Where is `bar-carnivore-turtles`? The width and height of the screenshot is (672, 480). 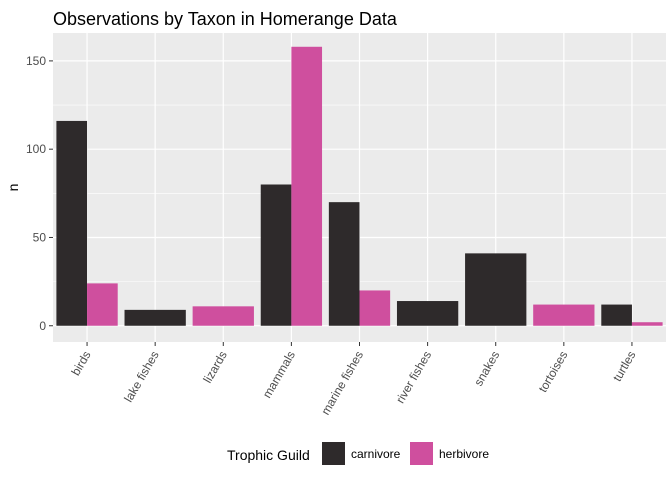
bar-carnivore-turtles is located at coordinates (616, 315).